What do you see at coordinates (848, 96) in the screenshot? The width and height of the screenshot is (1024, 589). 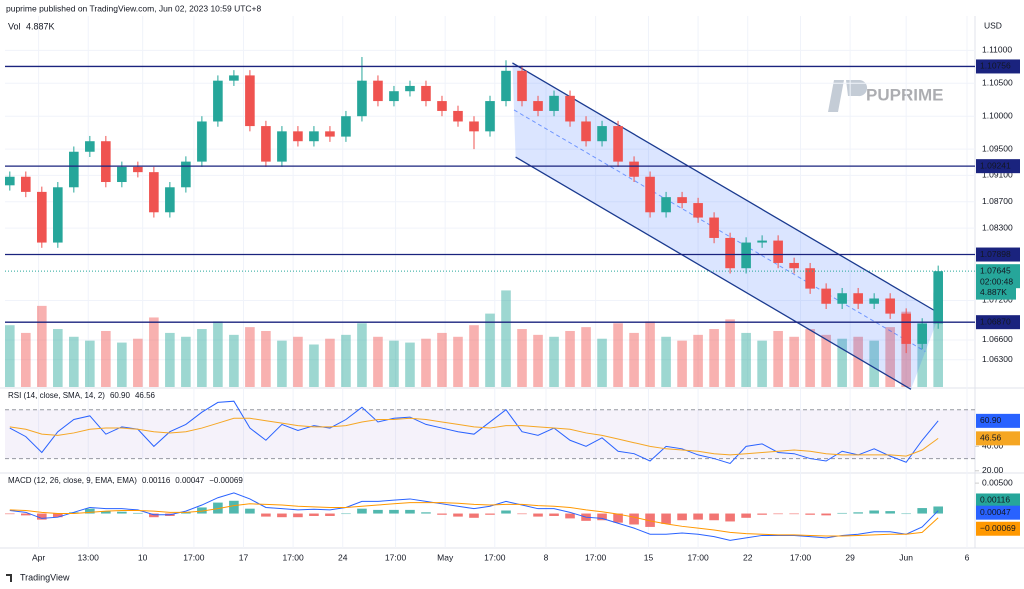 I see `logo-icon` at bounding box center [848, 96].